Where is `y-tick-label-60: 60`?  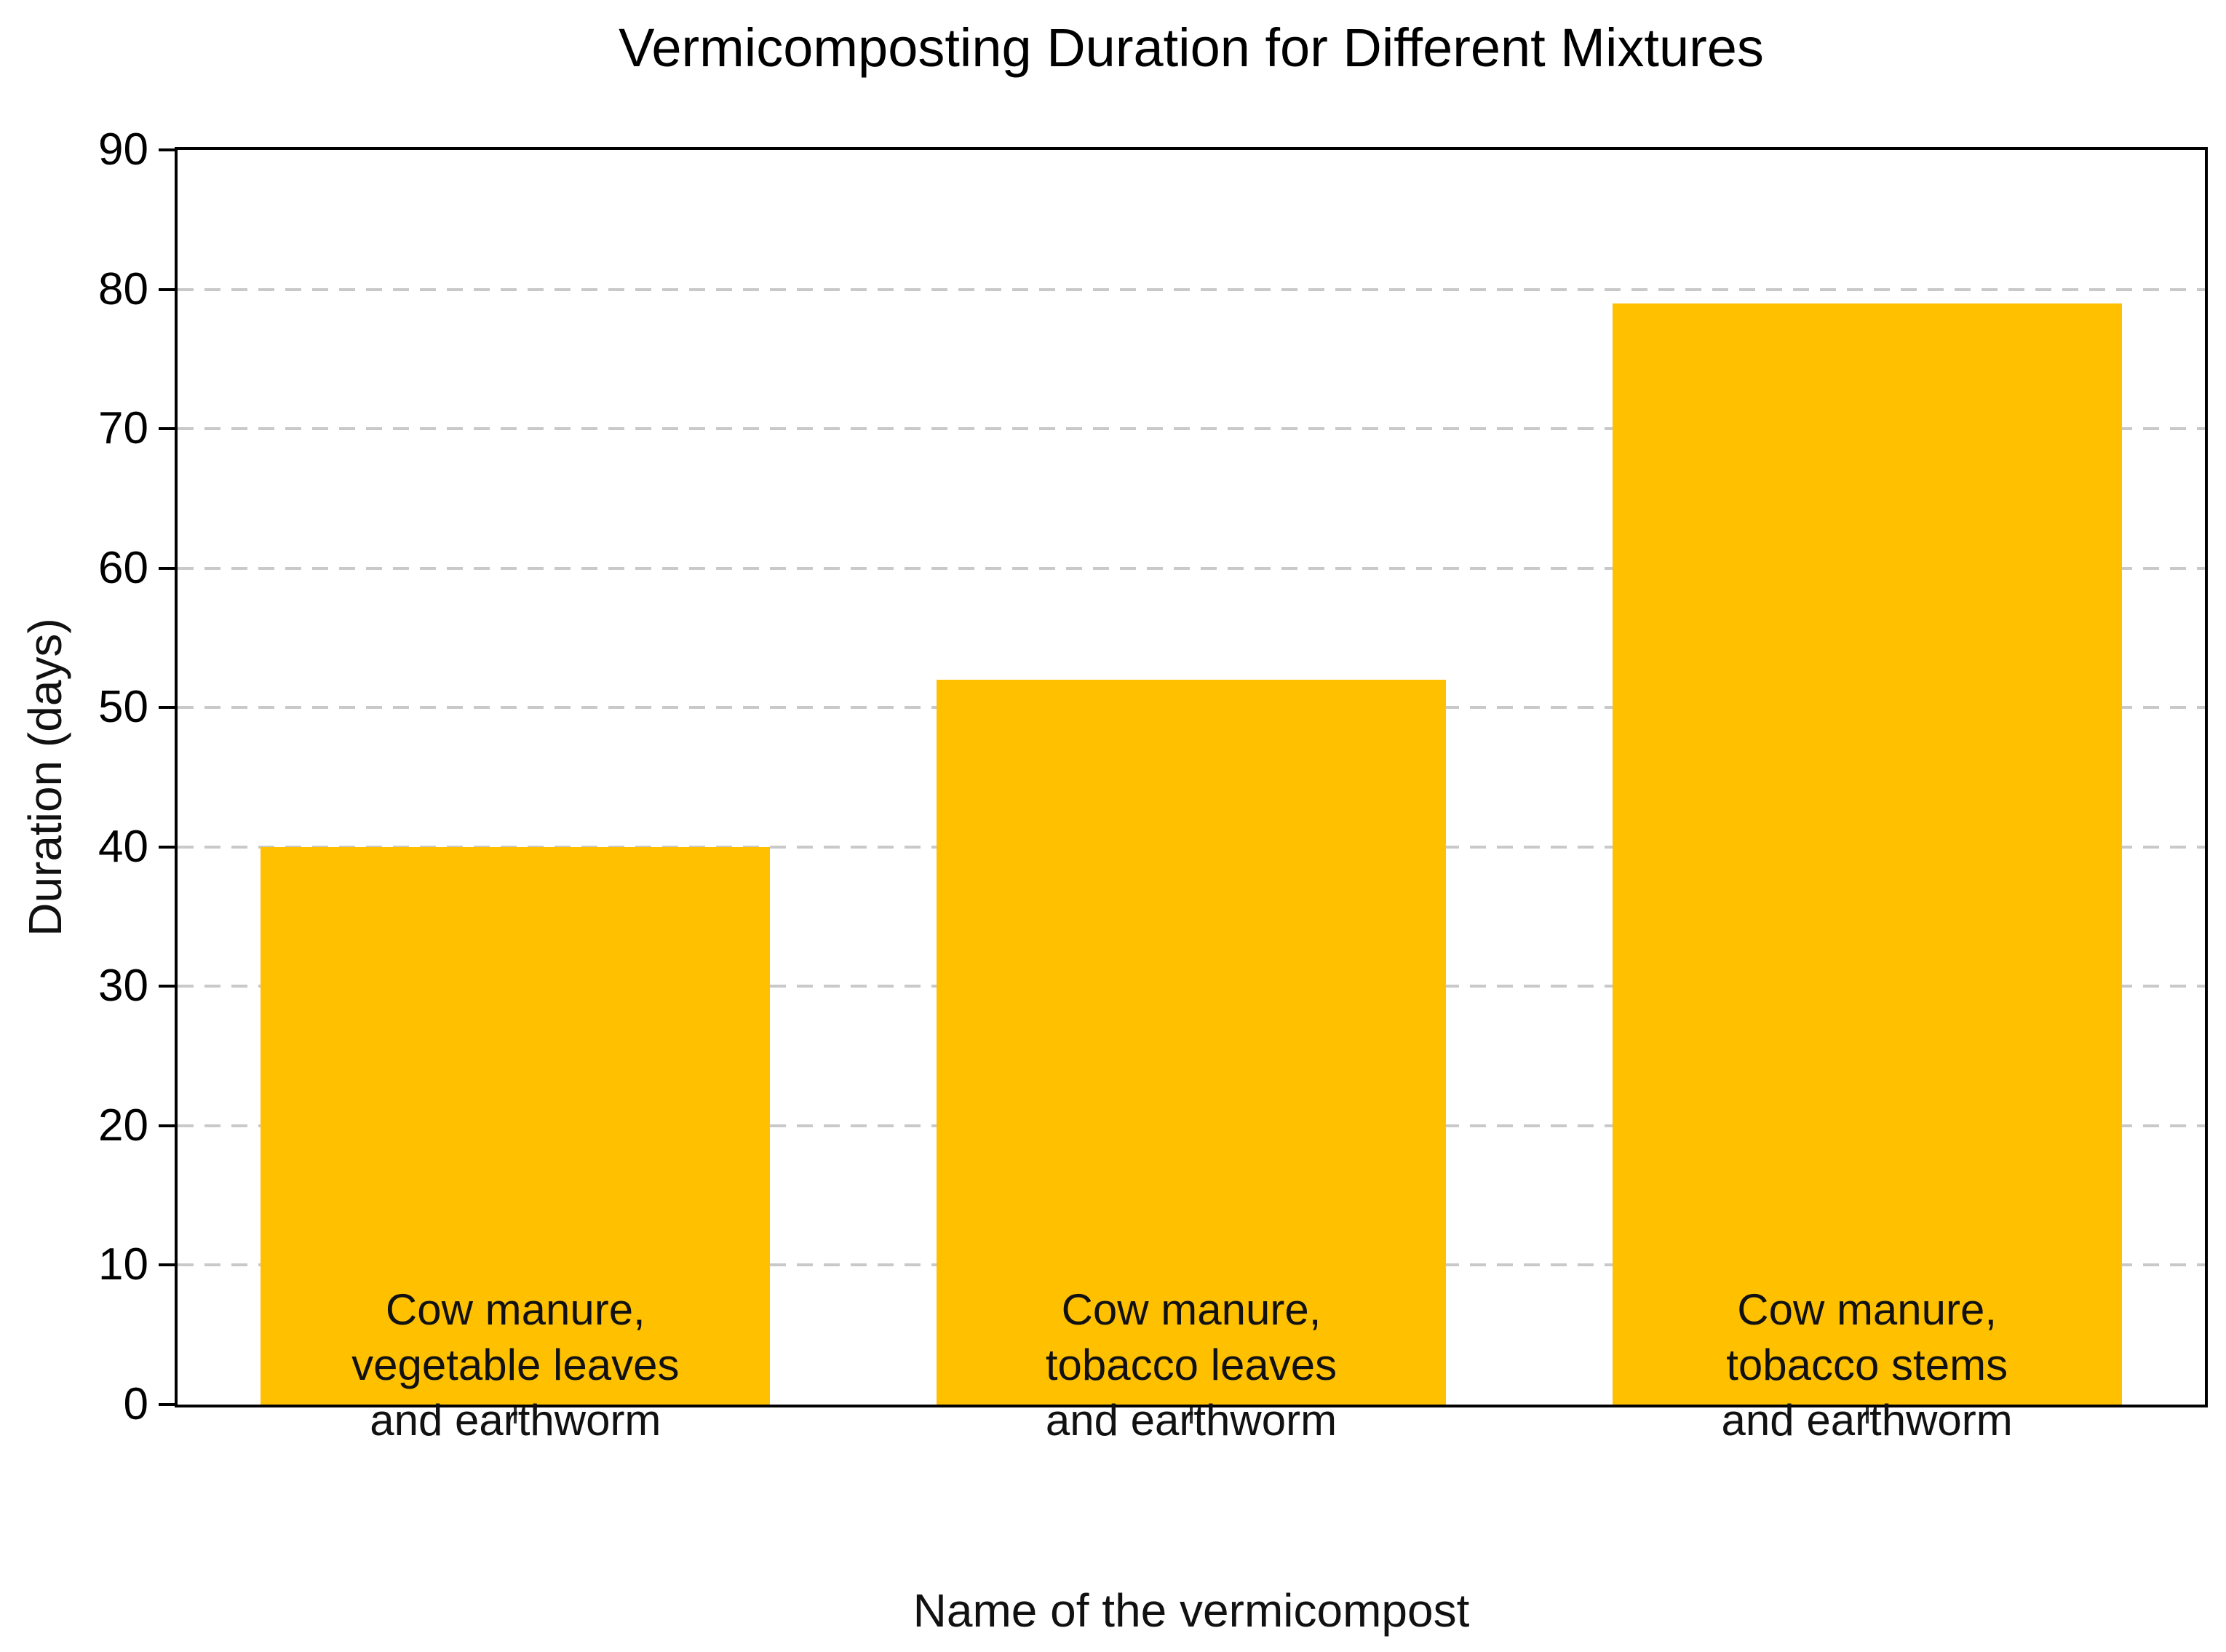
y-tick-label-60: 60 is located at coordinates (123, 567).